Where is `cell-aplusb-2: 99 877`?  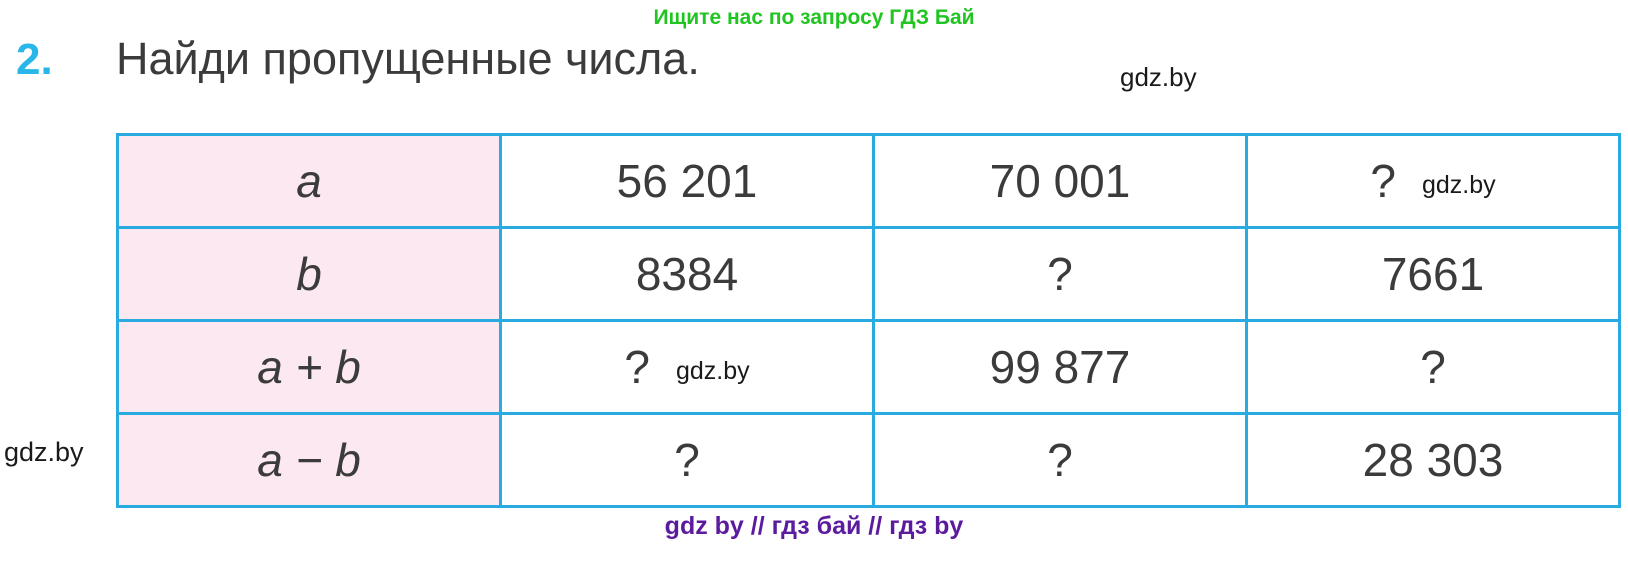
cell-aplusb-2: 99 877 is located at coordinates (1060, 367).